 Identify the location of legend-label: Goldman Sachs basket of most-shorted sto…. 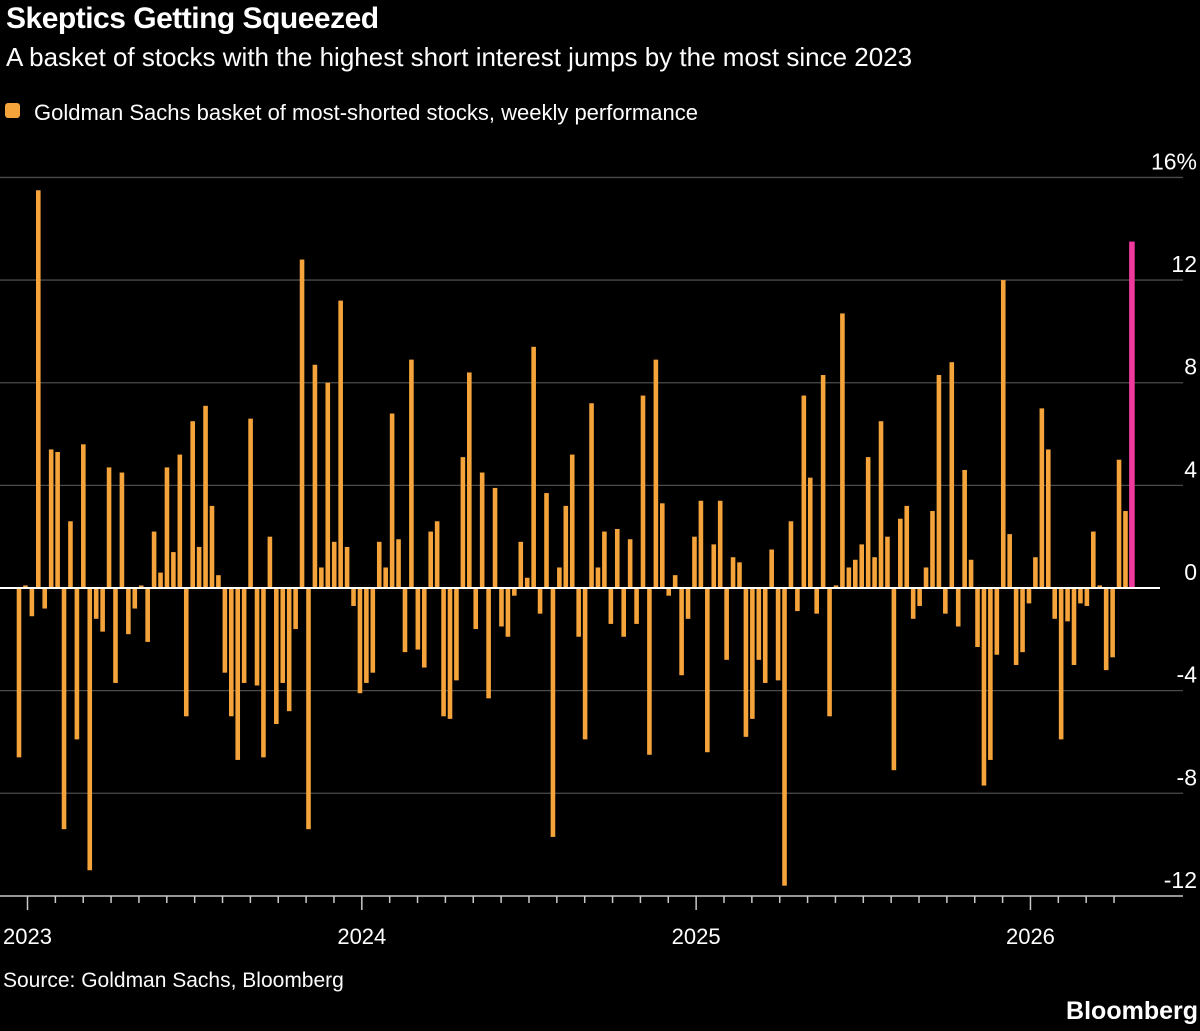
(366, 112).